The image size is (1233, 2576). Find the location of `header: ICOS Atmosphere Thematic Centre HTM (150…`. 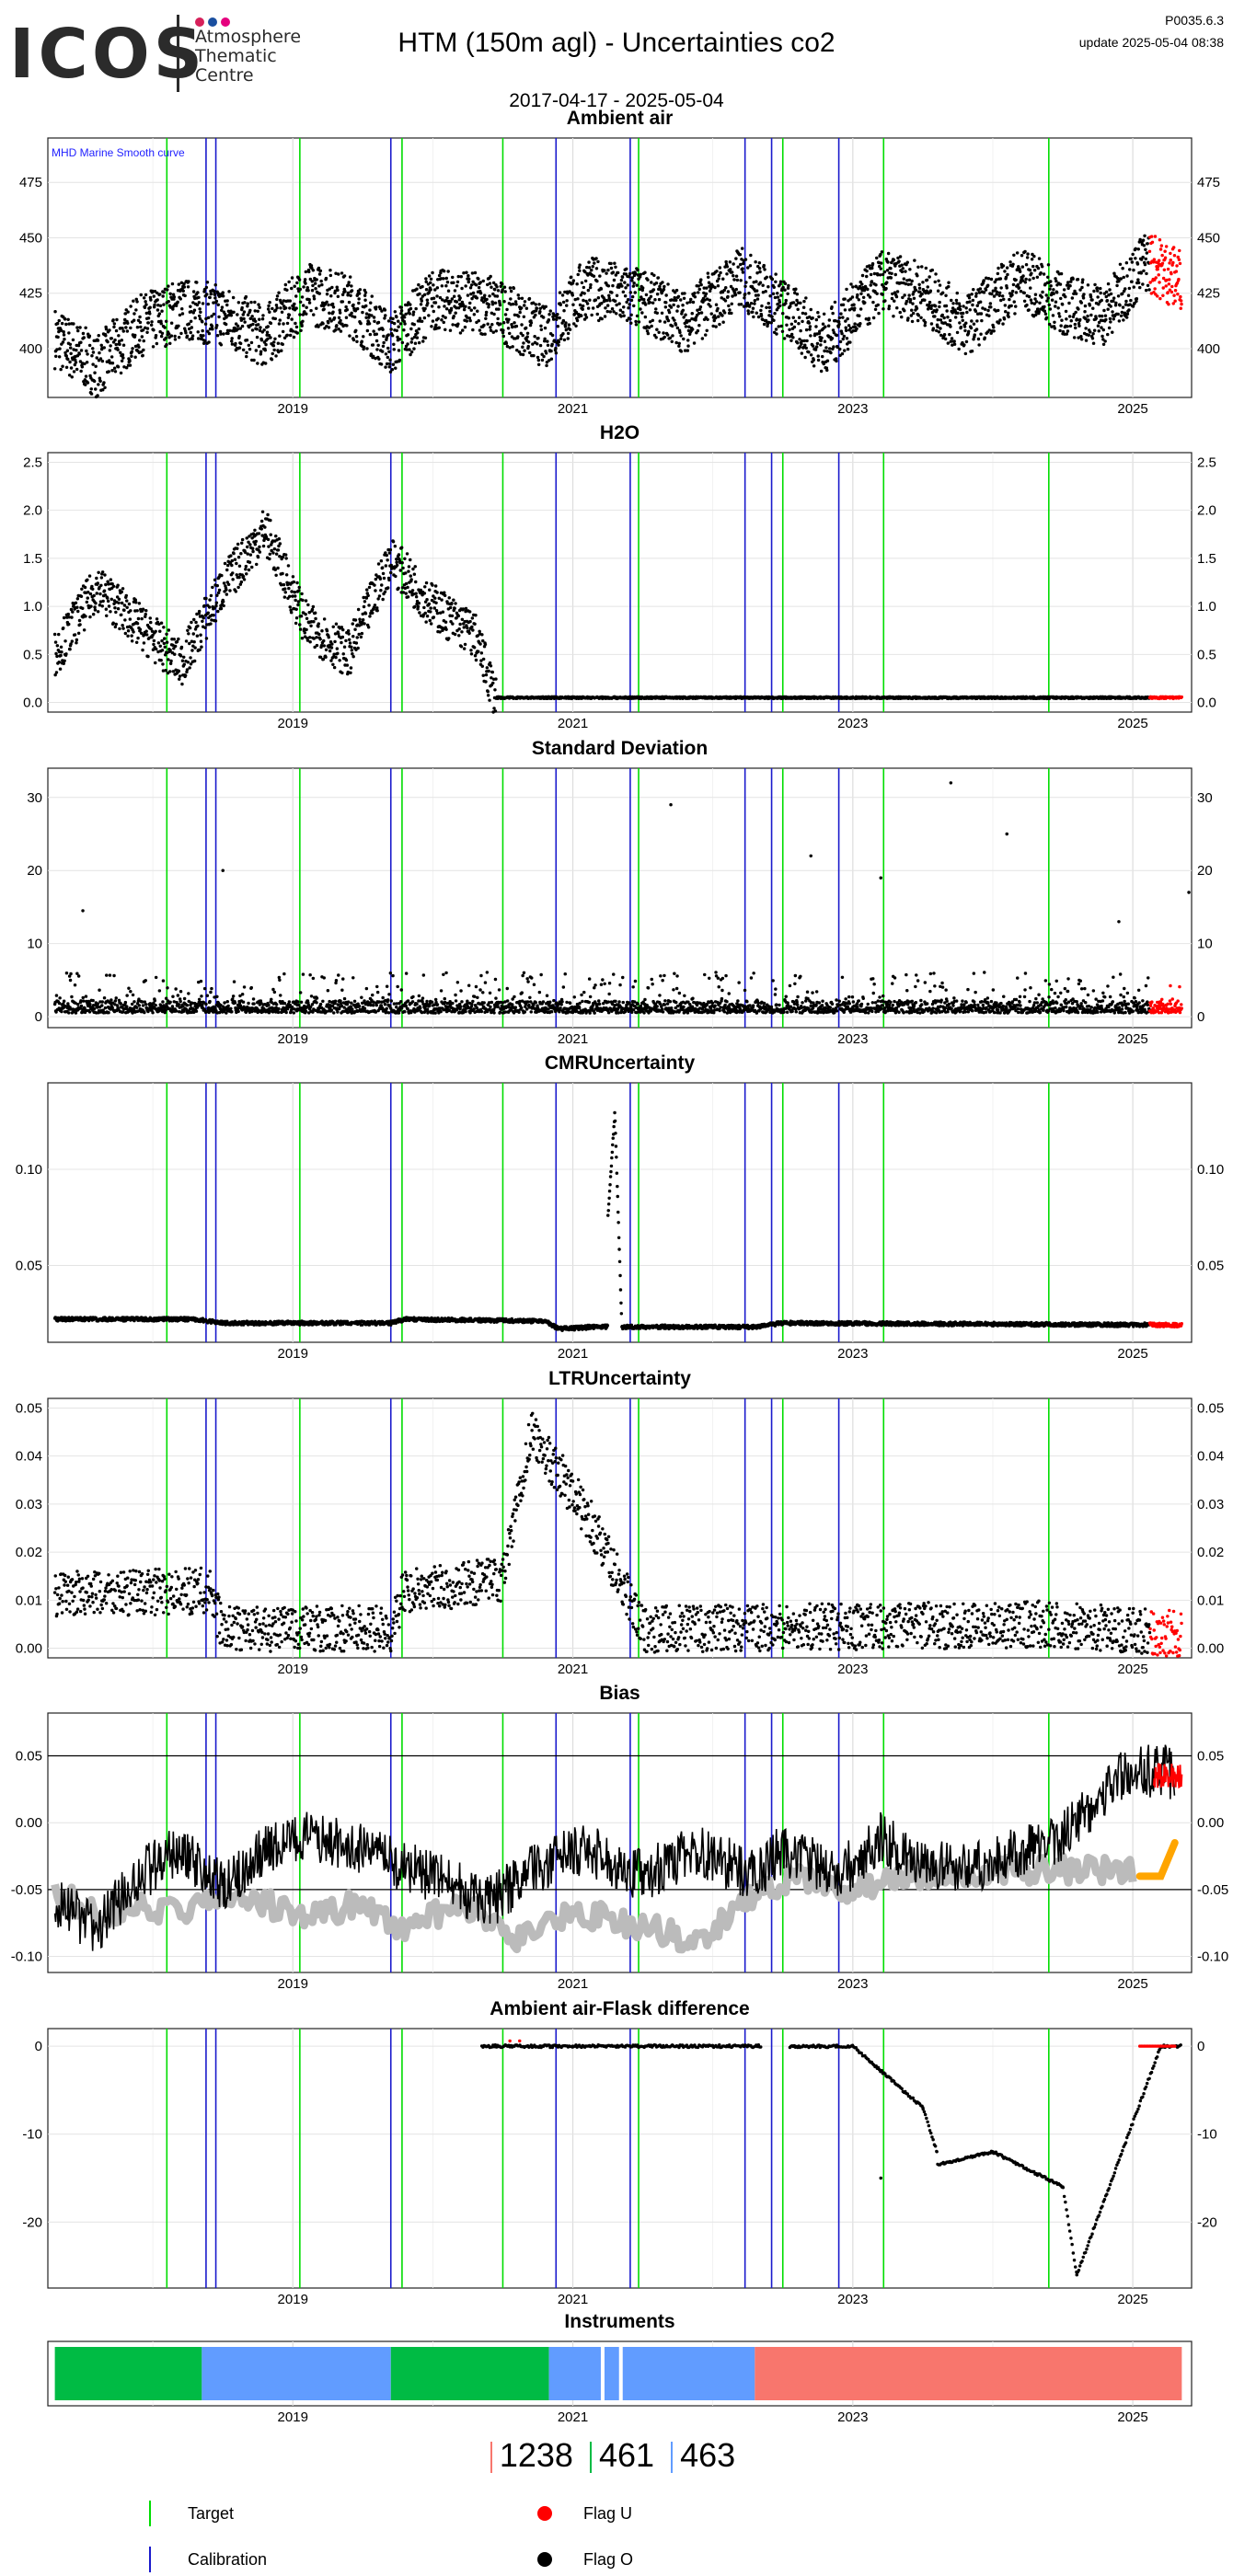

header: ICOS Atmosphere Thematic Centre HTM (150… is located at coordinates (616, 55).